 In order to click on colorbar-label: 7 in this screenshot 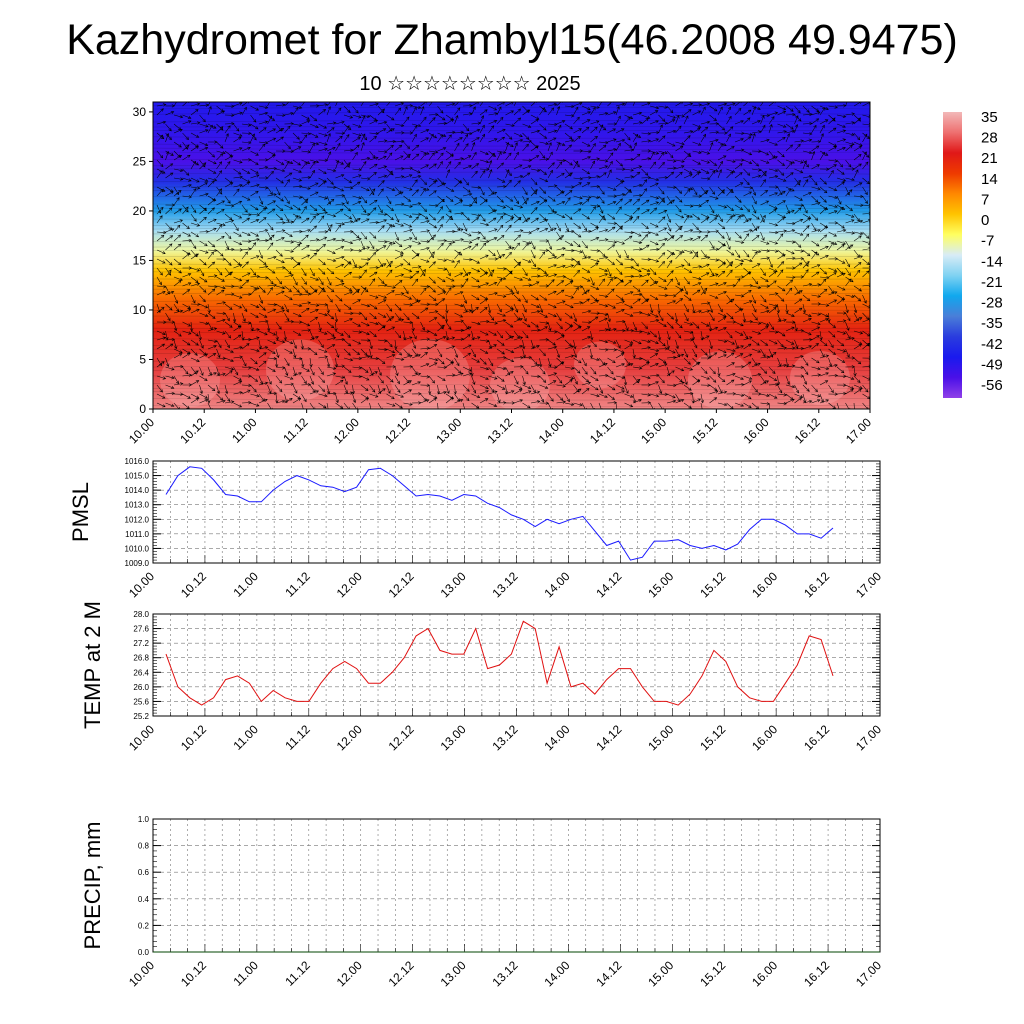, I will do `click(985, 199)`.